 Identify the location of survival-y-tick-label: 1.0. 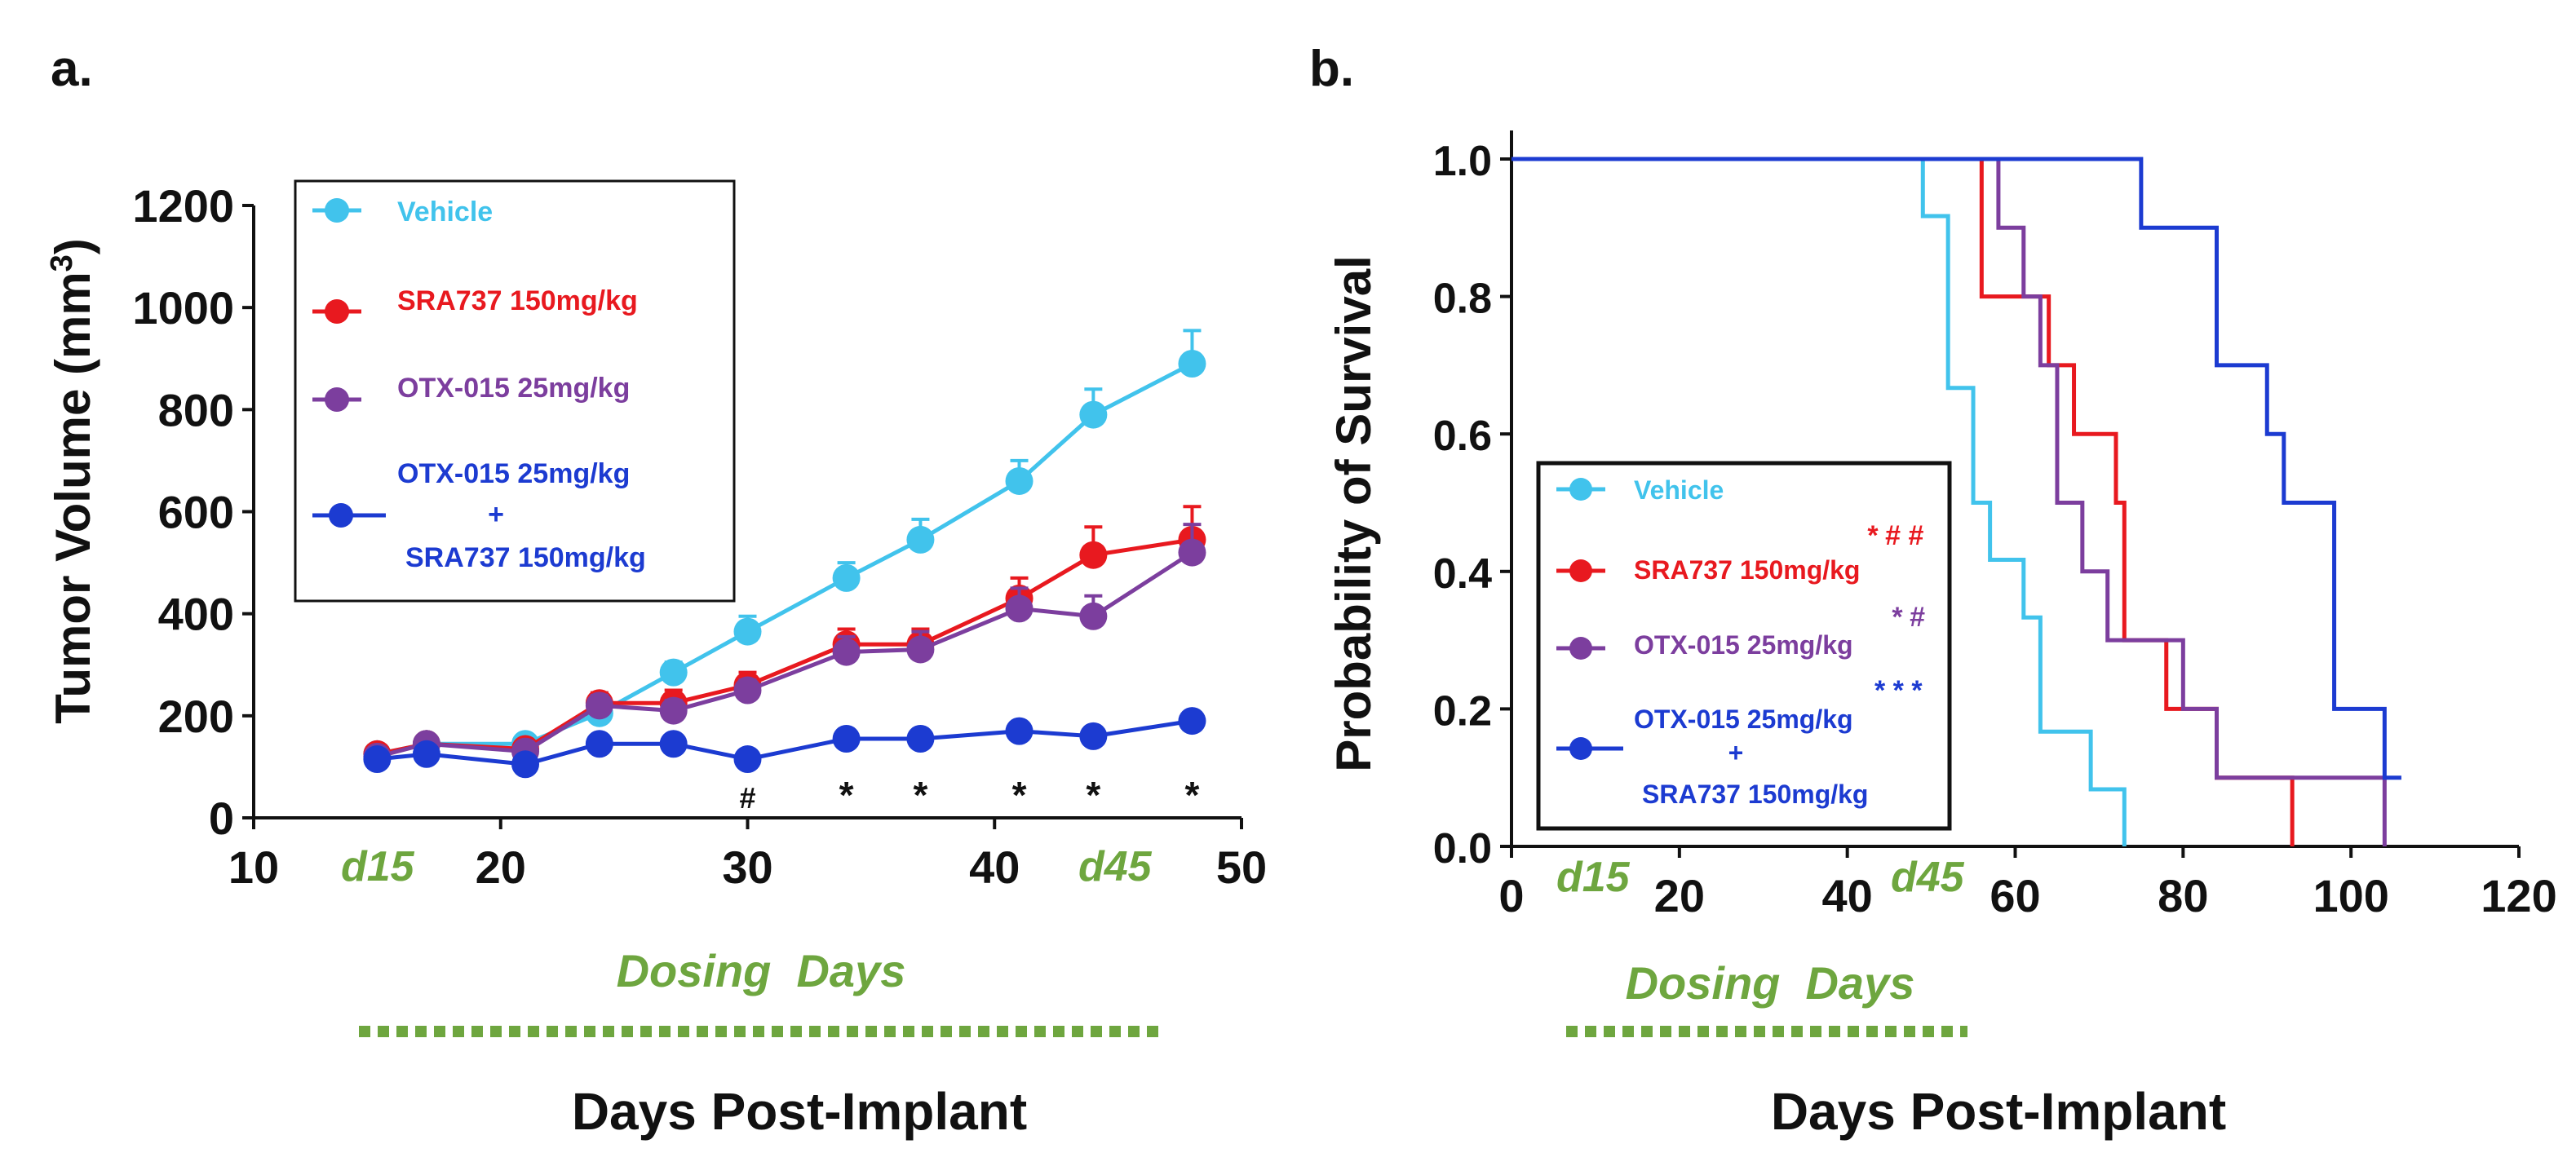
(1462, 161).